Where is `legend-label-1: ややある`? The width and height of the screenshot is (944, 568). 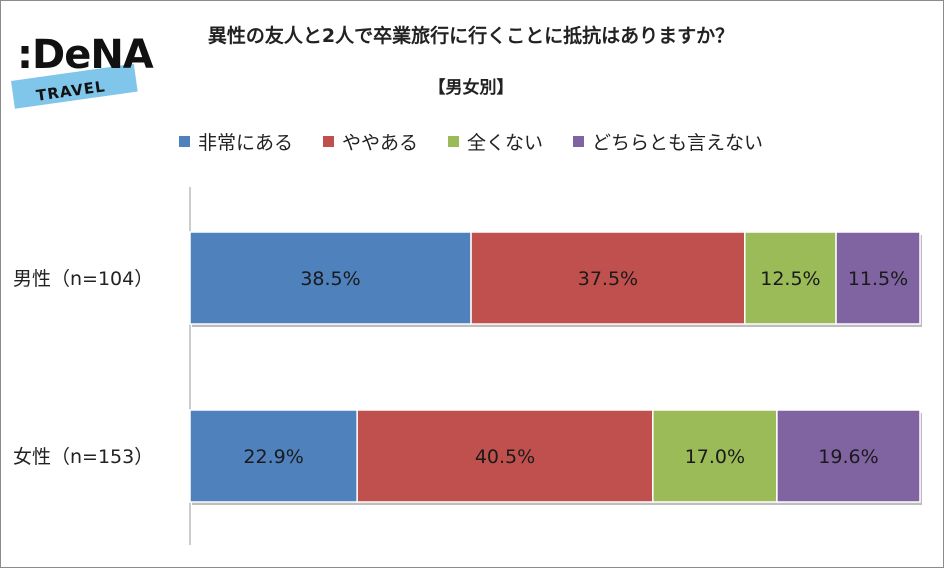 legend-label-1: ややある is located at coordinates (380, 142).